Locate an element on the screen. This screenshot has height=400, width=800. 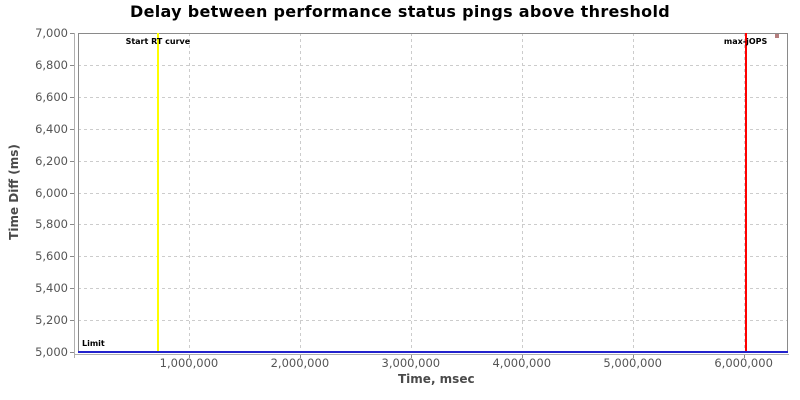
marker-label: Limit is located at coordinates (93, 343).